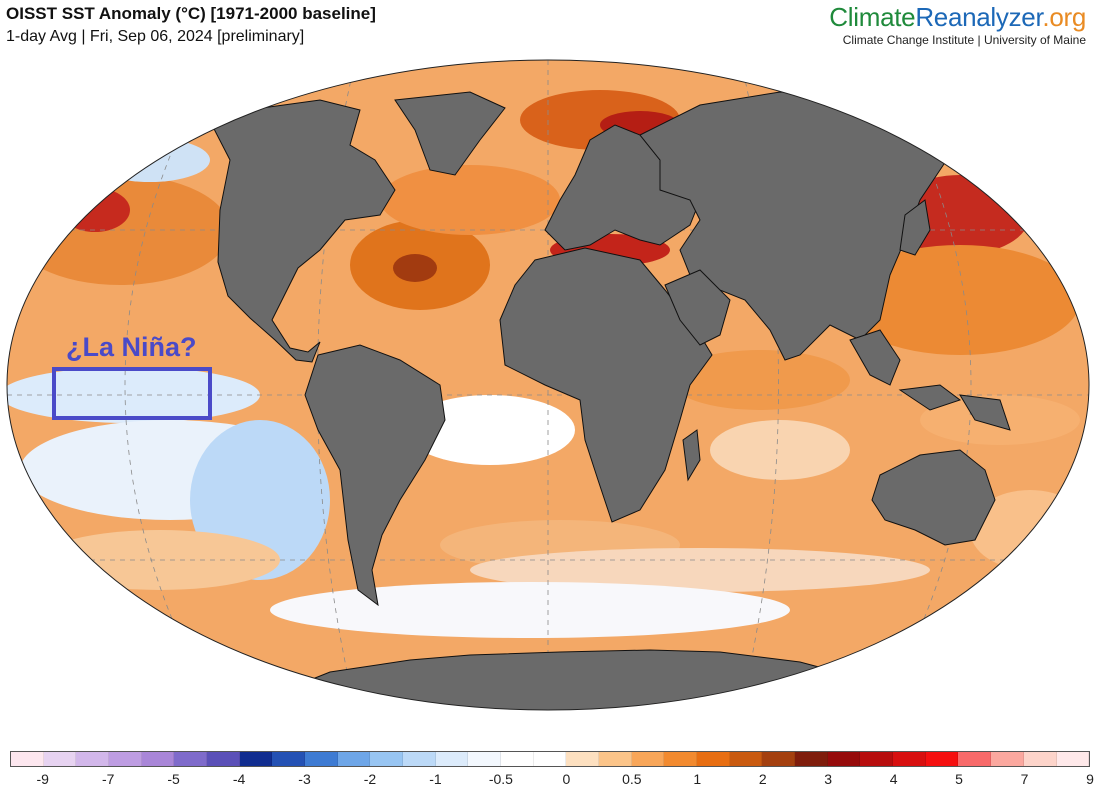  Describe the element at coordinates (893, 779) in the screenshot. I see `colorbar-tick-label: 4` at that location.